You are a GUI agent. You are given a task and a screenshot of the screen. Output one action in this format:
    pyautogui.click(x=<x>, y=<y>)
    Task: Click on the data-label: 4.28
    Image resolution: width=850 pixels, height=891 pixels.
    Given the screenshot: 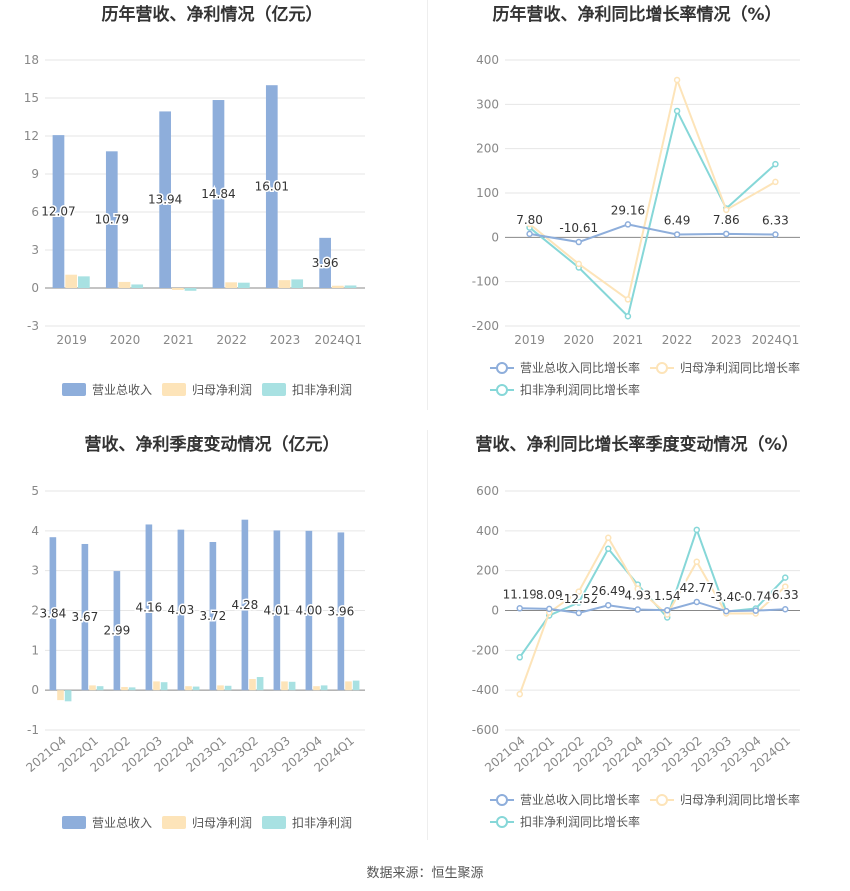 What is the action you would take?
    pyautogui.click(x=245, y=605)
    